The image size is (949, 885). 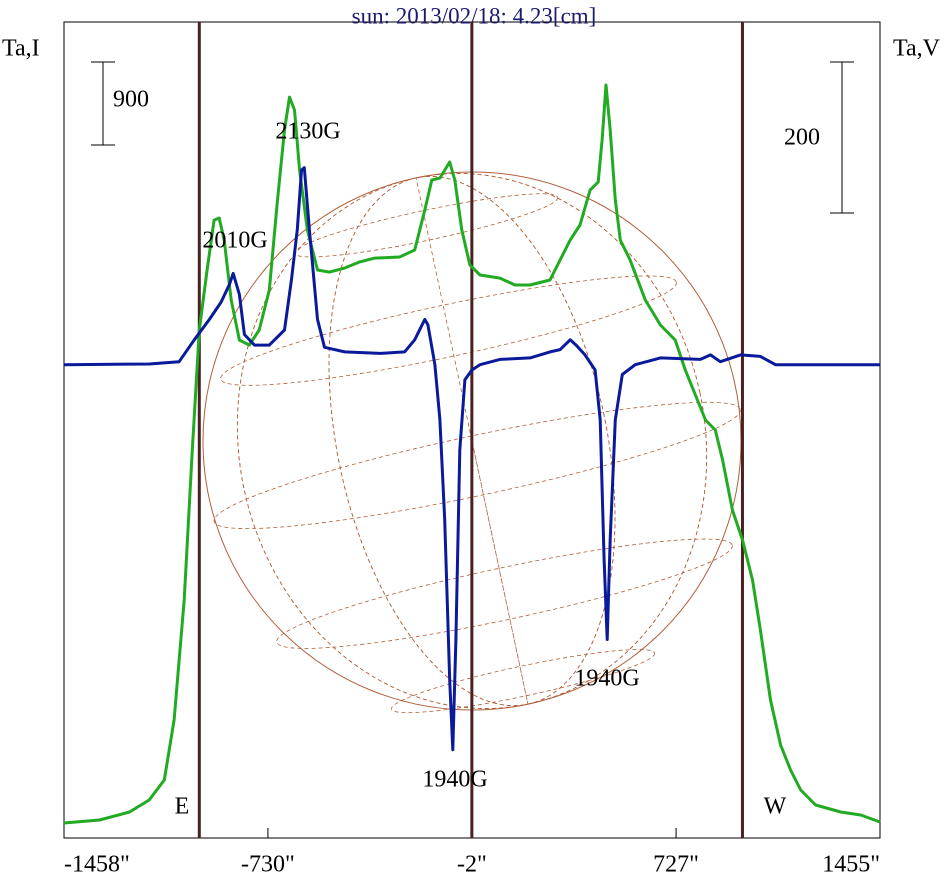 I want to click on y2-axis-label: Ta,V, so click(x=917, y=49).